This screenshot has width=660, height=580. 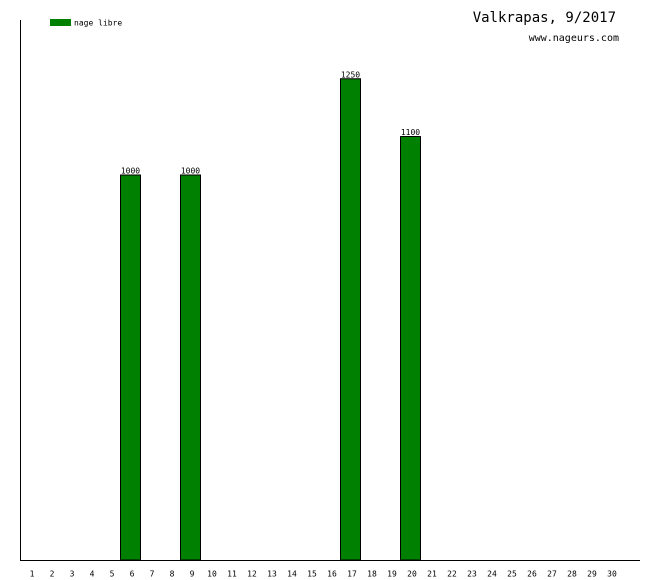 I want to click on x-tick-label: 9, so click(x=192, y=574).